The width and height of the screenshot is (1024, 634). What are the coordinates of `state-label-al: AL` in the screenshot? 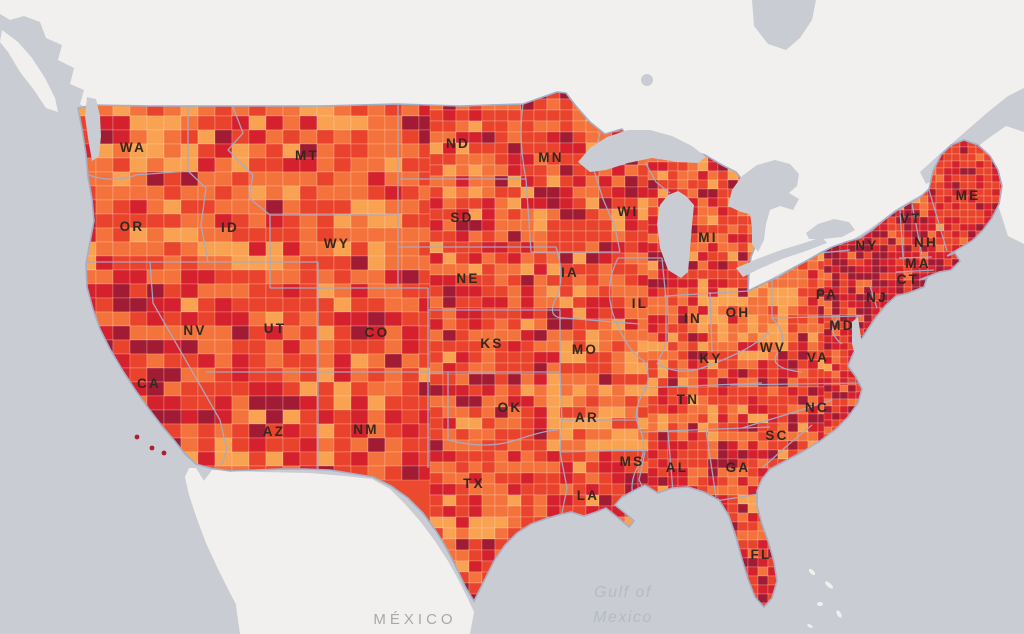 It's located at (677, 467).